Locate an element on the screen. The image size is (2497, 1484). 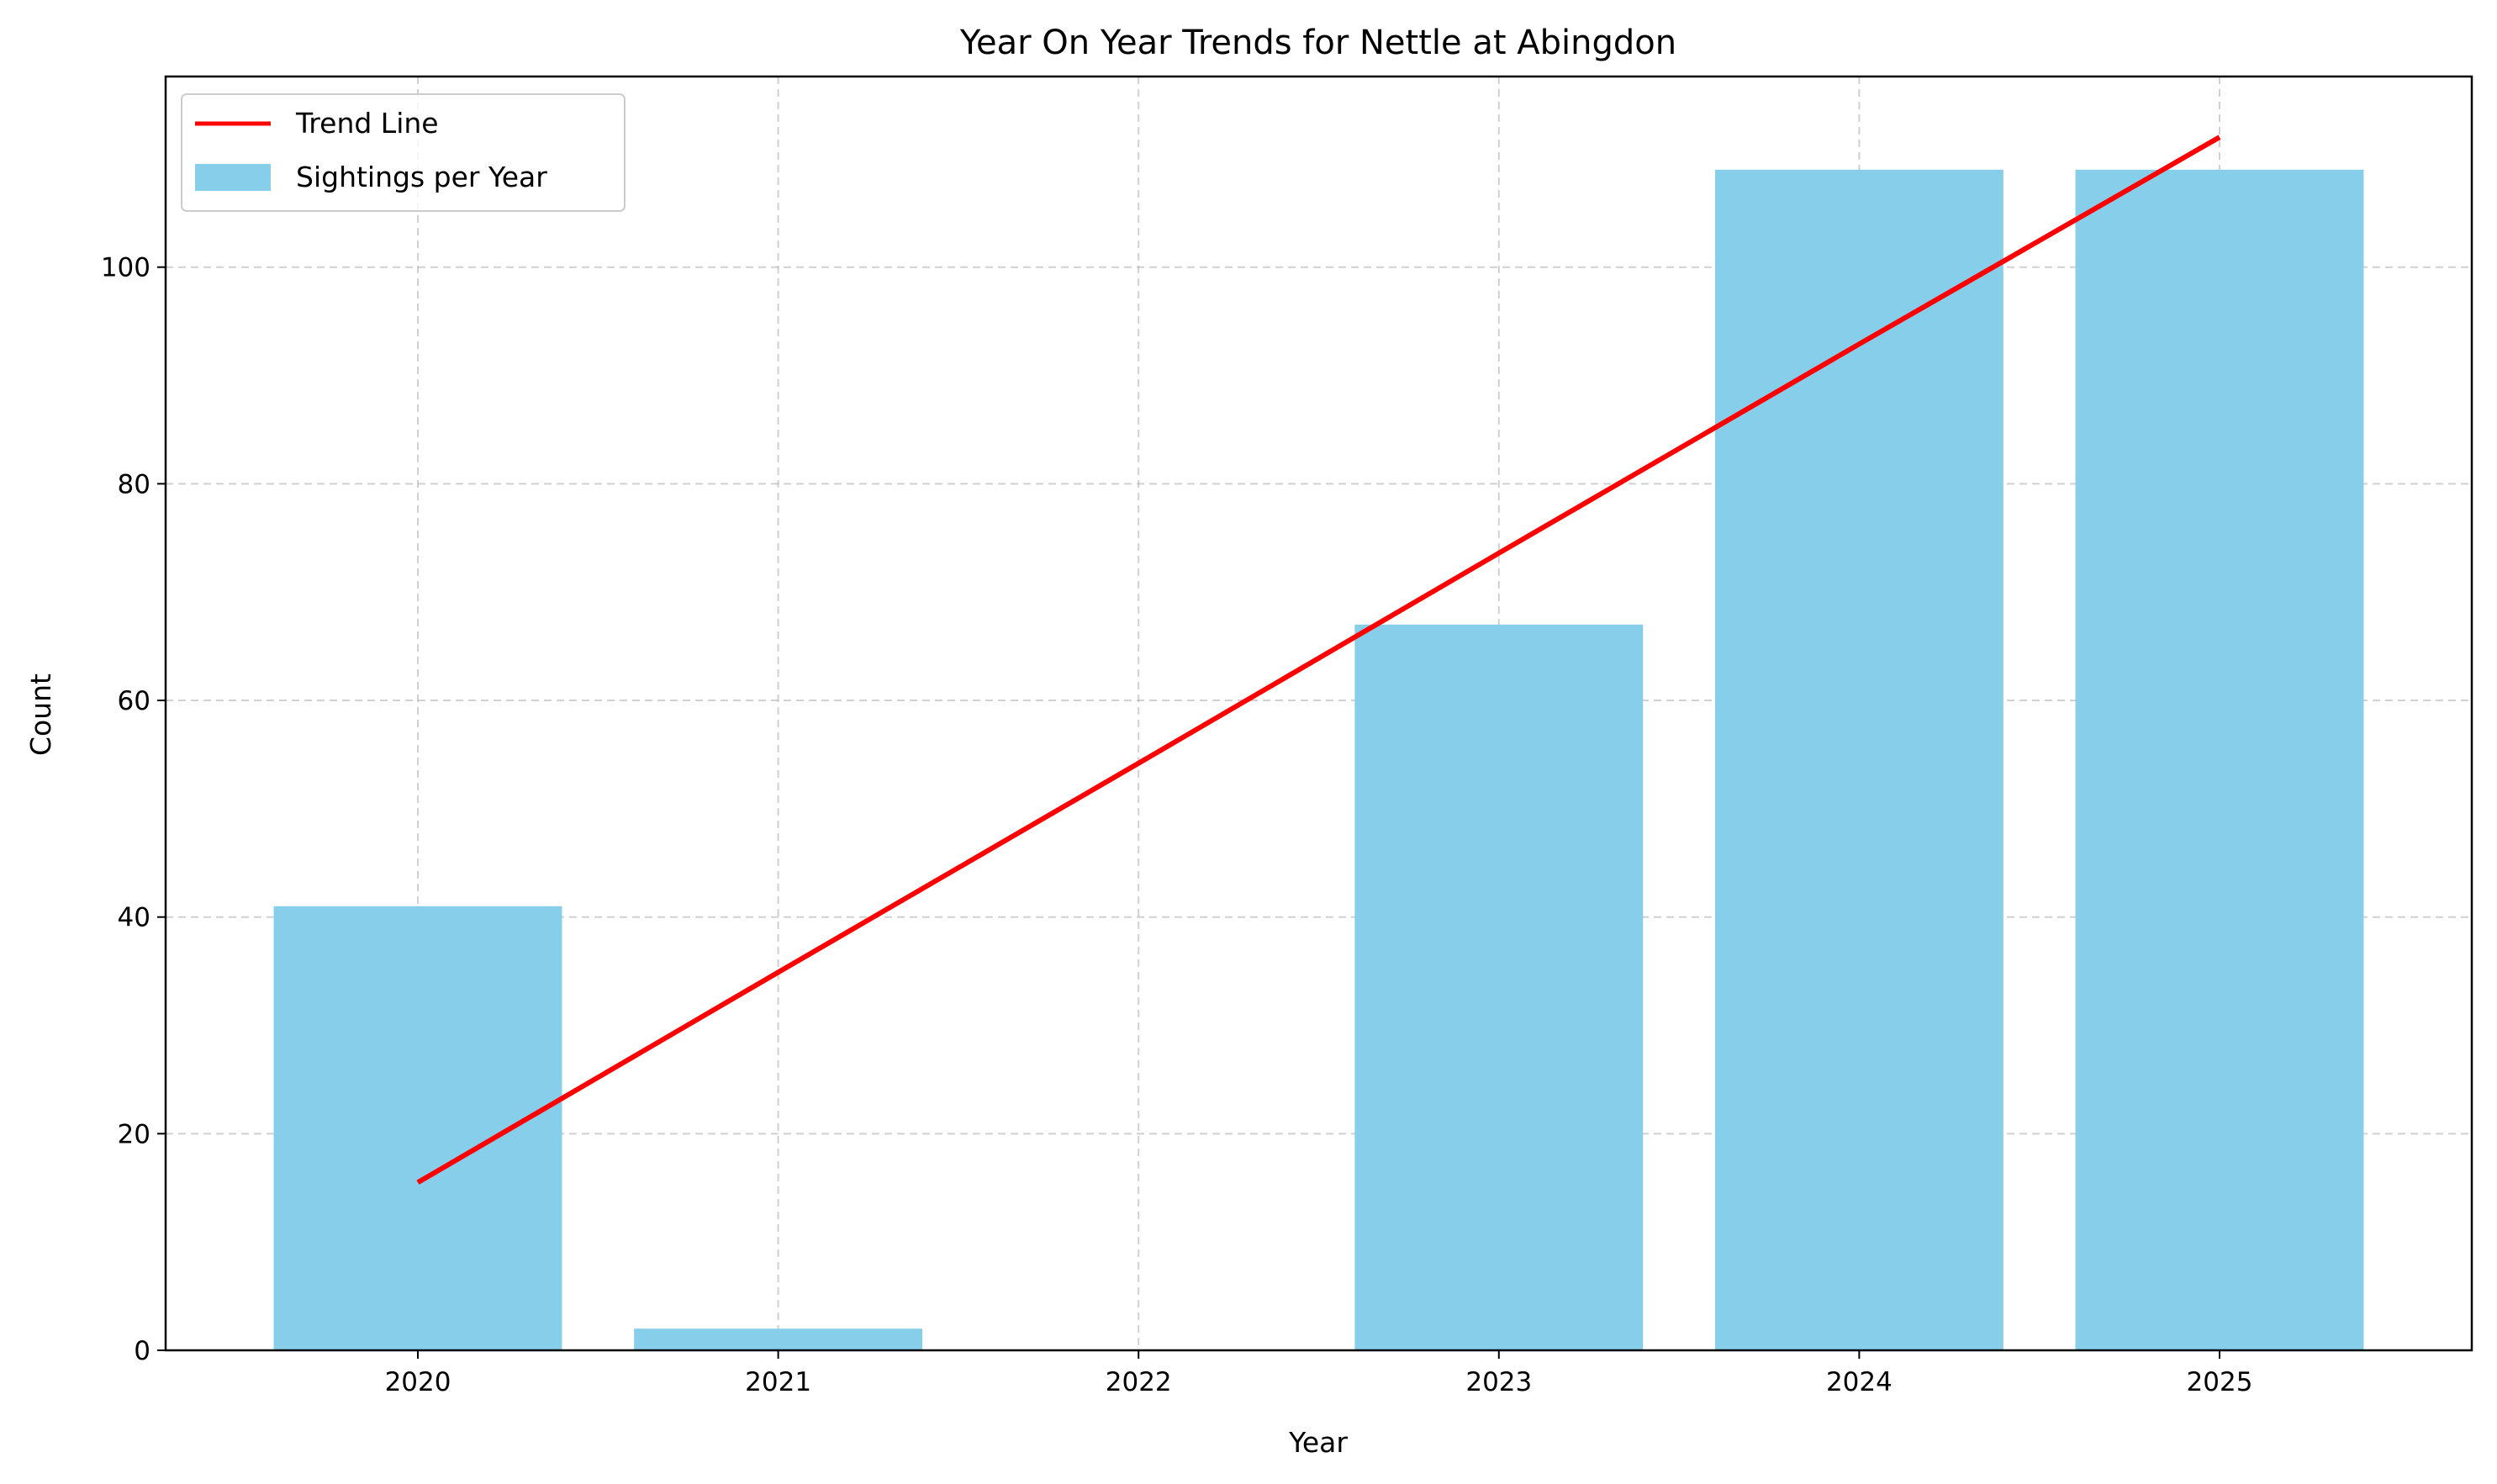
y-tick-label: 20 is located at coordinates (134, 1134).